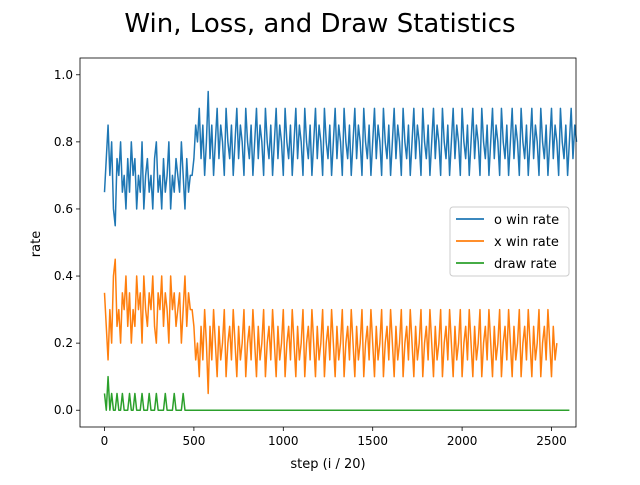  Describe the element at coordinates (319, 24) in the screenshot. I see `chart-title: Win, Loss, and Draw Statistics` at that location.